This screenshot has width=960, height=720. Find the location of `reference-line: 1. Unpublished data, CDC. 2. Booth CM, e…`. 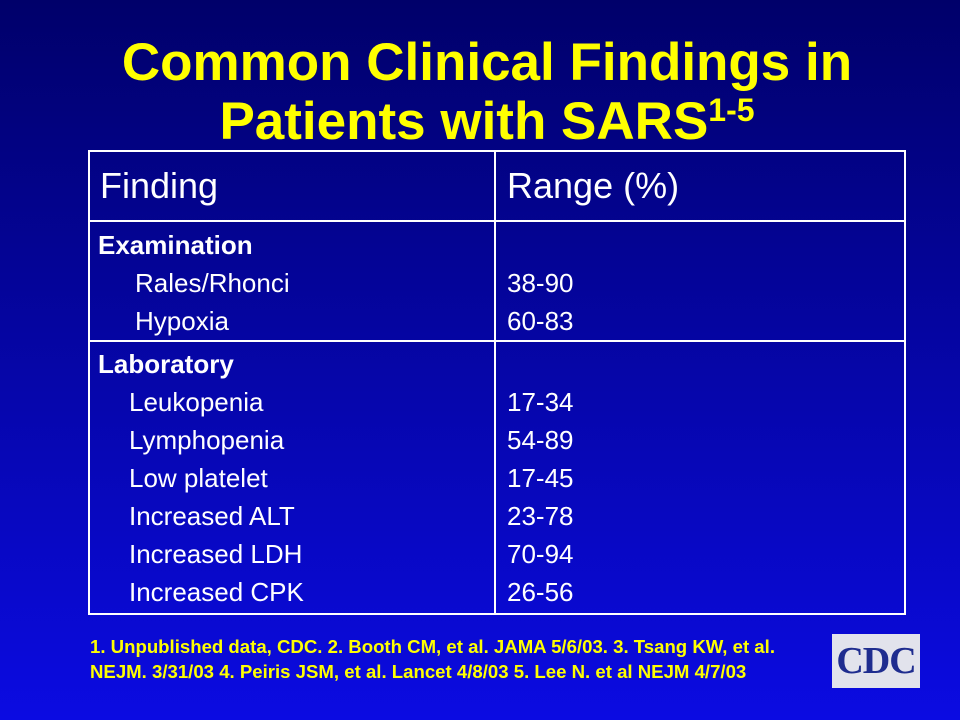

reference-line: 1. Unpublished data, CDC. 2. Booth CM, e… is located at coordinates (432, 646).